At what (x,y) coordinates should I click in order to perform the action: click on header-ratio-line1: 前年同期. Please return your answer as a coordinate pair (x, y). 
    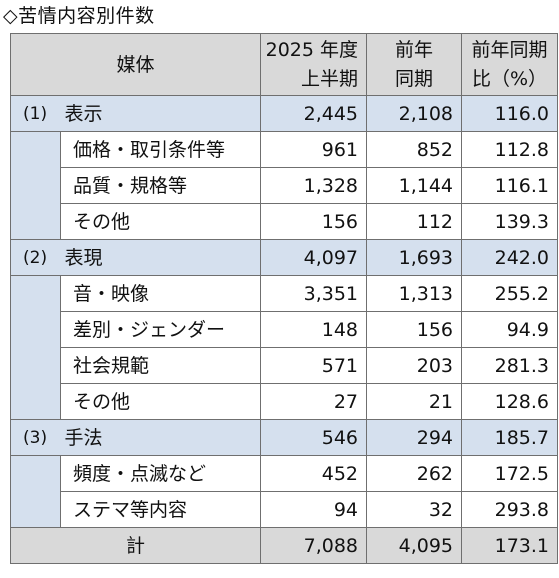
    Looking at the image, I should click on (509, 49).